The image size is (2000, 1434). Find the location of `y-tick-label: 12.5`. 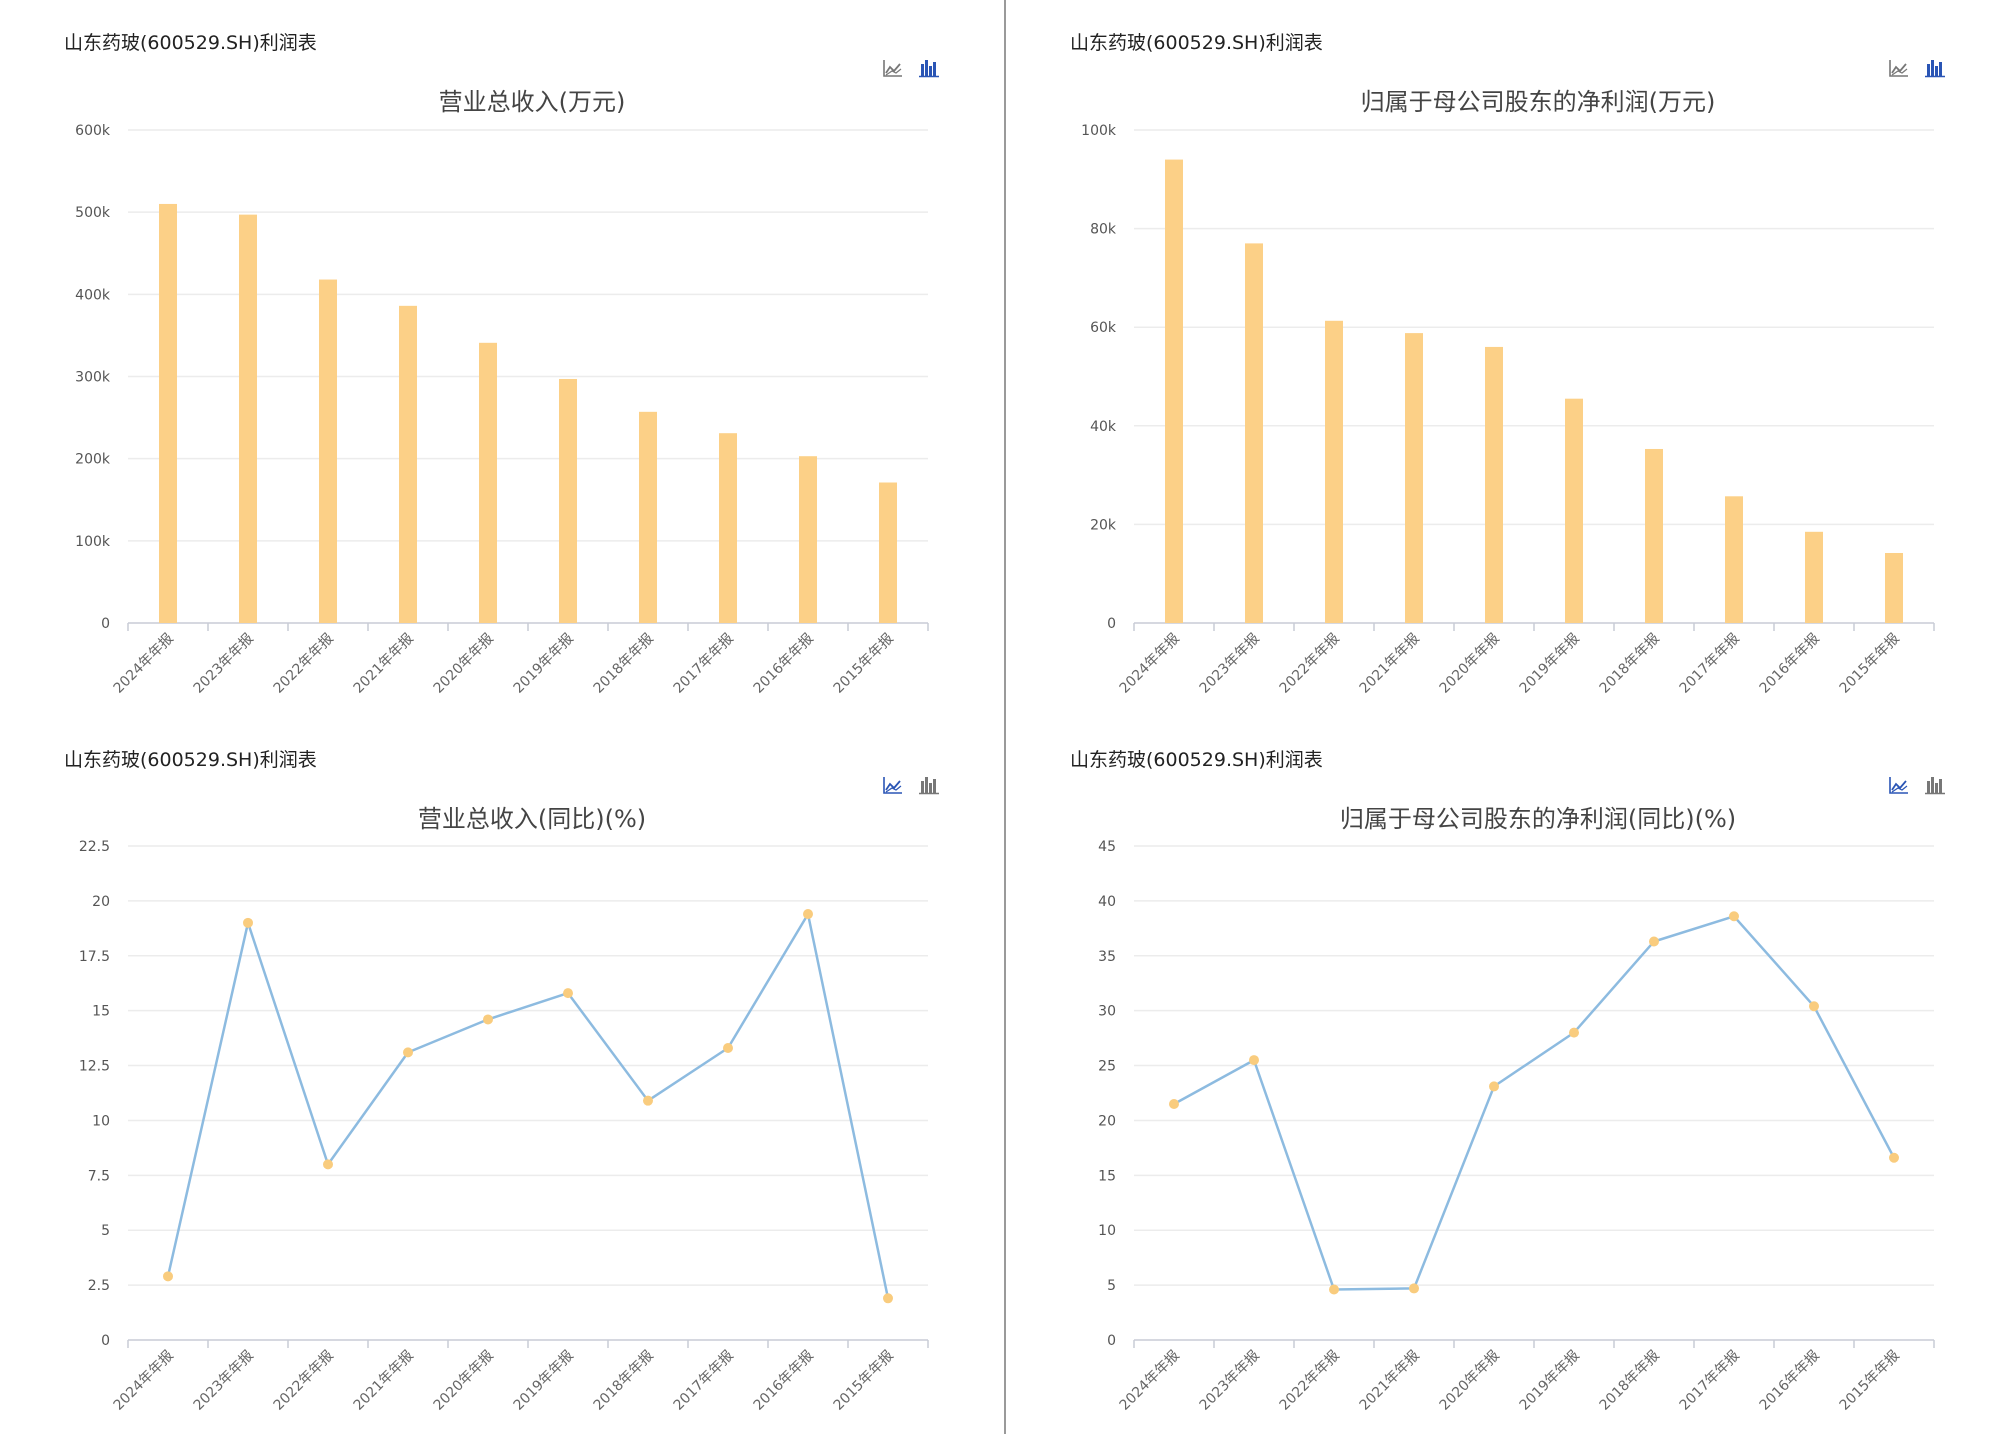

y-tick-label: 12.5 is located at coordinates (94, 1067).